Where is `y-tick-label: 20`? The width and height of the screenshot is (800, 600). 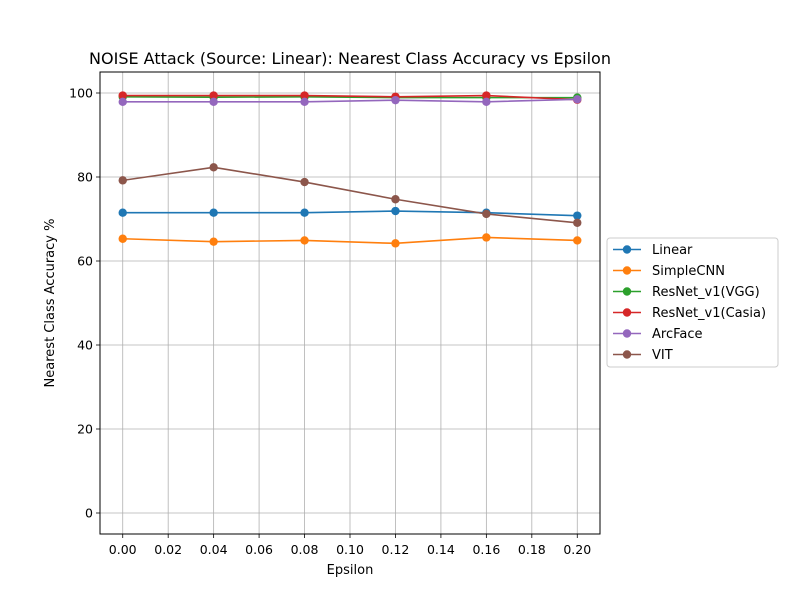 y-tick-label: 20 is located at coordinates (85, 429).